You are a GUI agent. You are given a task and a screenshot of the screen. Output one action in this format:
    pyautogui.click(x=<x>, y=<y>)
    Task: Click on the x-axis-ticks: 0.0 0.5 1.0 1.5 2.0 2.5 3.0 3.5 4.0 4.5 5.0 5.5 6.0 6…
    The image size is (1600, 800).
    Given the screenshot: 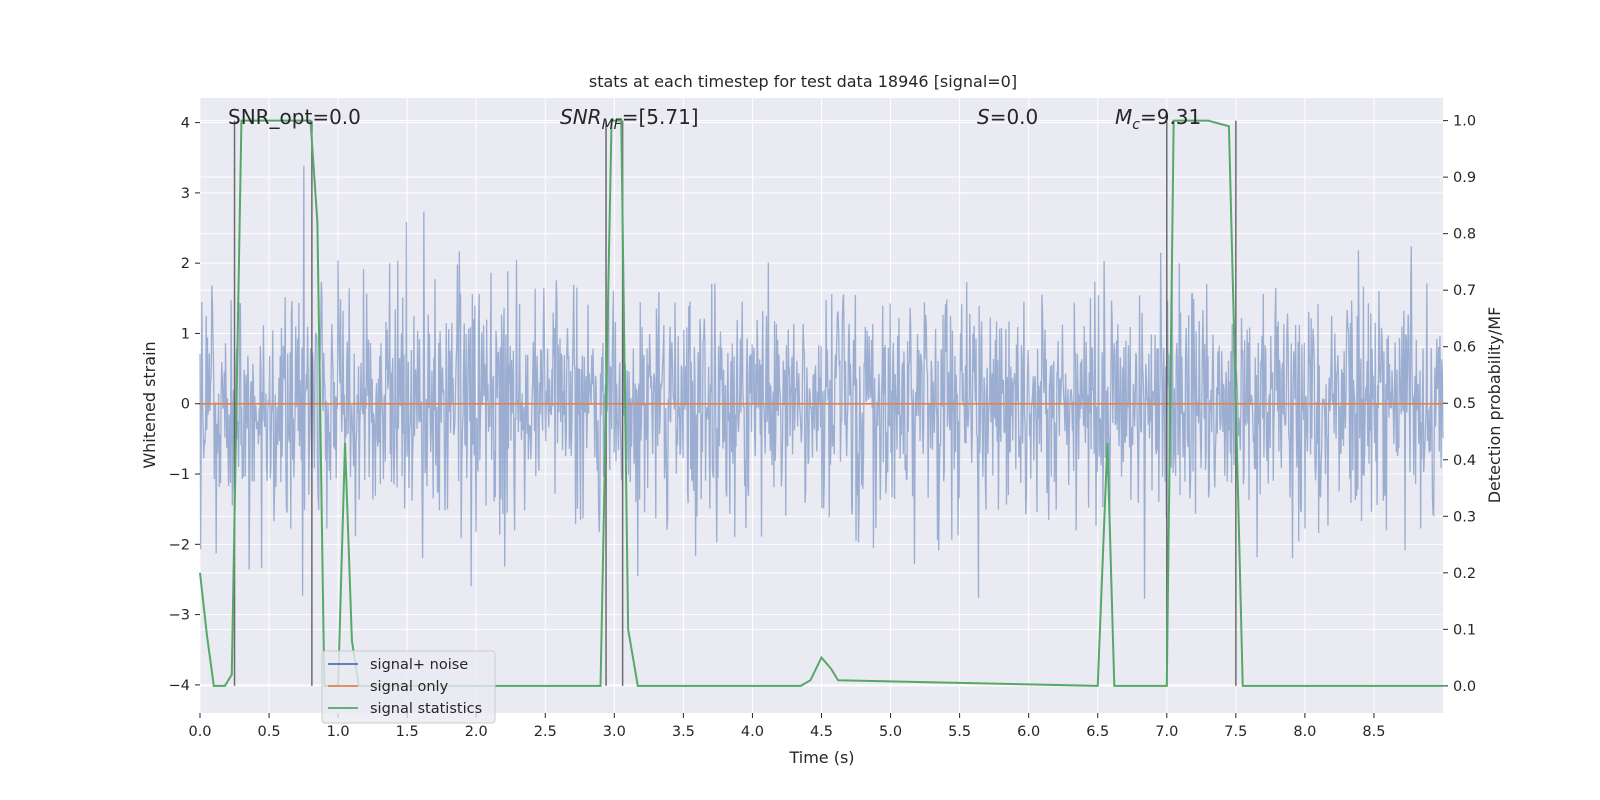 What is the action you would take?
    pyautogui.click(x=786, y=726)
    